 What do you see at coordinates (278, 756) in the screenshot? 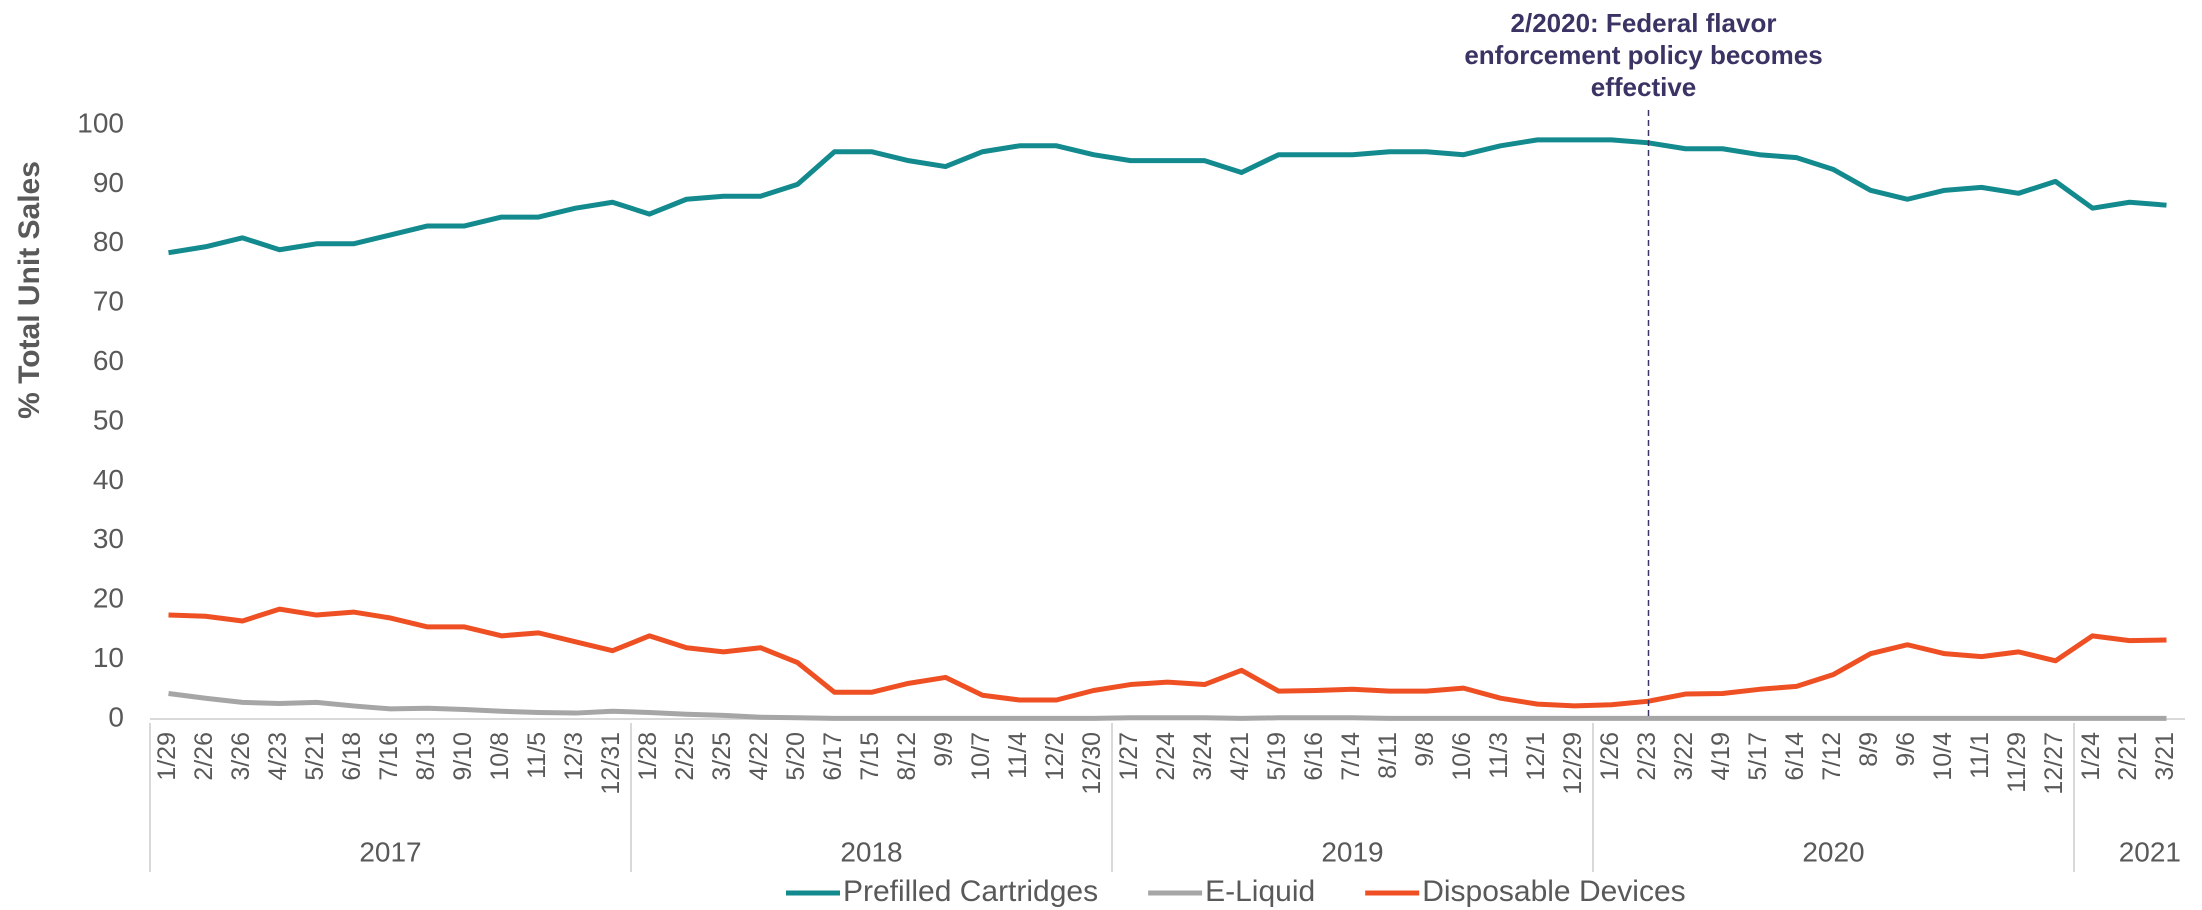
I see `x-tick-label: 4/23` at bounding box center [278, 756].